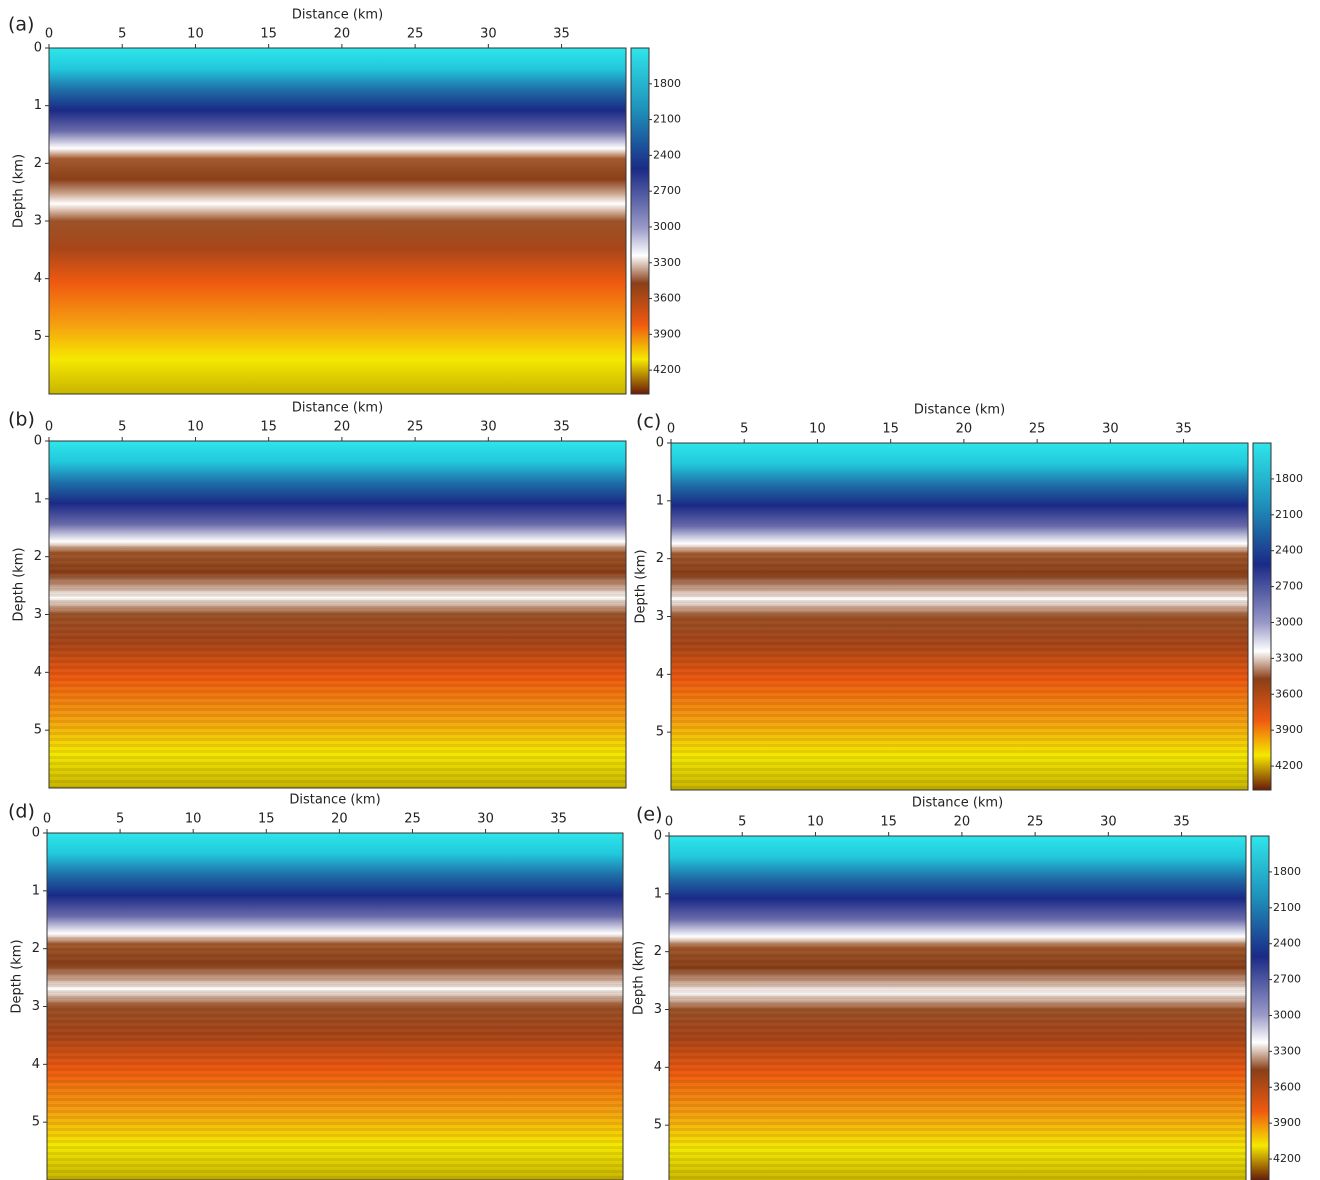 The height and width of the screenshot is (1180, 1320). What do you see at coordinates (21, 420) in the screenshot?
I see `panel-label: (b)` at bounding box center [21, 420].